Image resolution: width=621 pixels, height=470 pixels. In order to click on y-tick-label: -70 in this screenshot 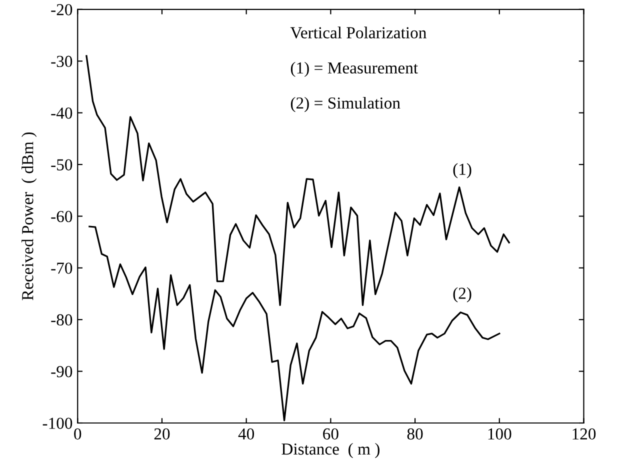, I will do `click(61, 268)`.